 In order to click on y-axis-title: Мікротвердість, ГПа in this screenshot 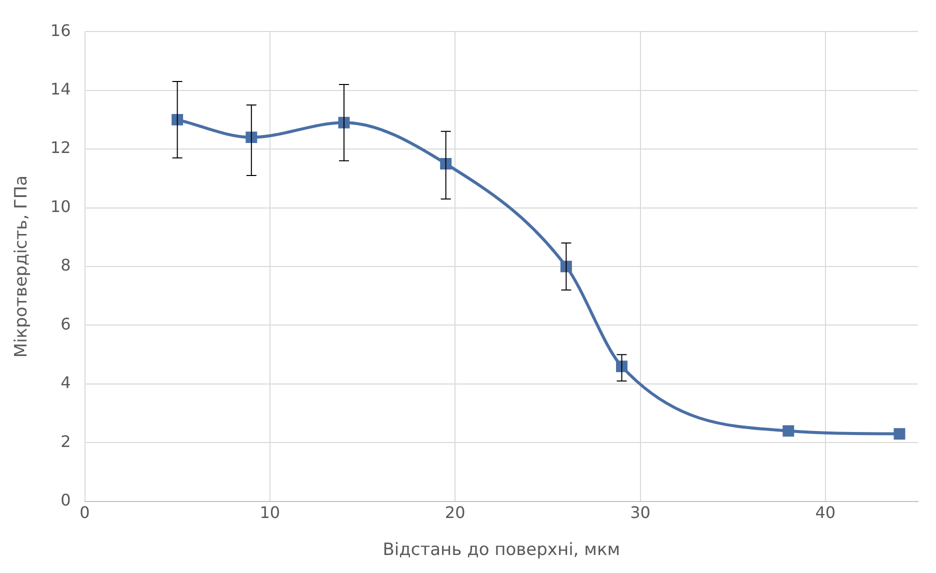, I will do `click(22, 266)`.